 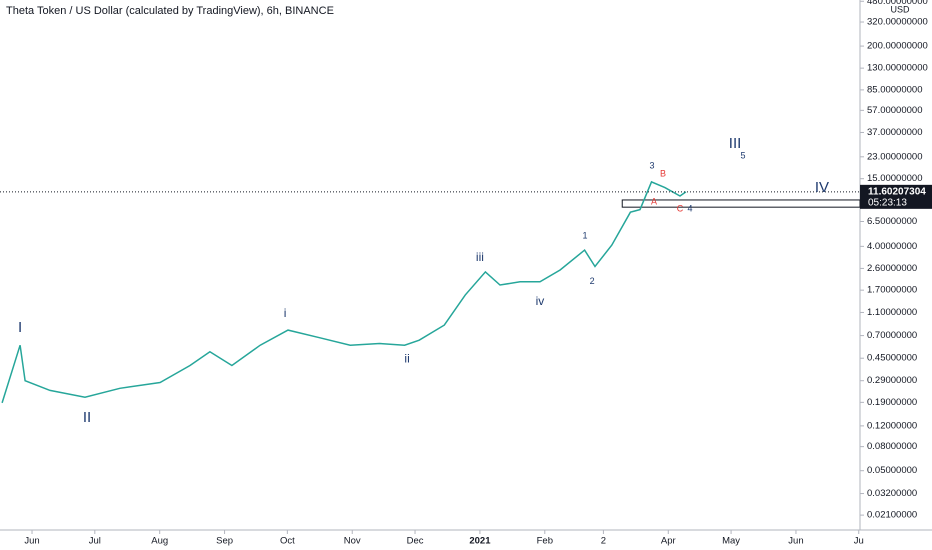 What do you see at coordinates (892, 246) in the screenshot?
I see `y-tick-label: 4.00000000` at bounding box center [892, 246].